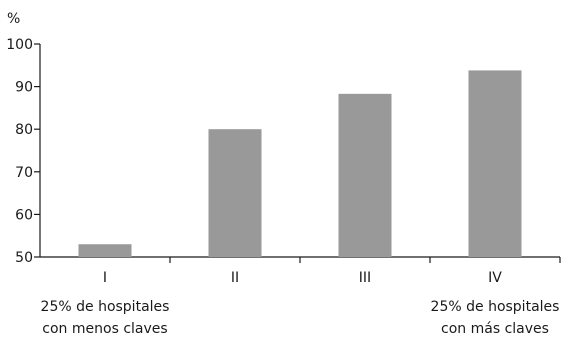  I want to click on y-axis: 50 60 70 80 90 100, so click(23, 151).